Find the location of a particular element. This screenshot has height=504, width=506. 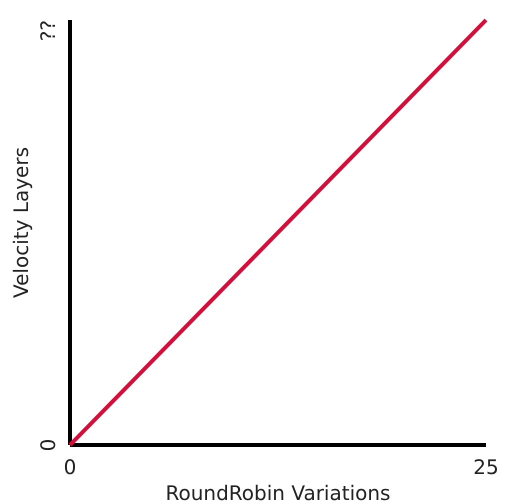

text: 0 is located at coordinates (48, 445).